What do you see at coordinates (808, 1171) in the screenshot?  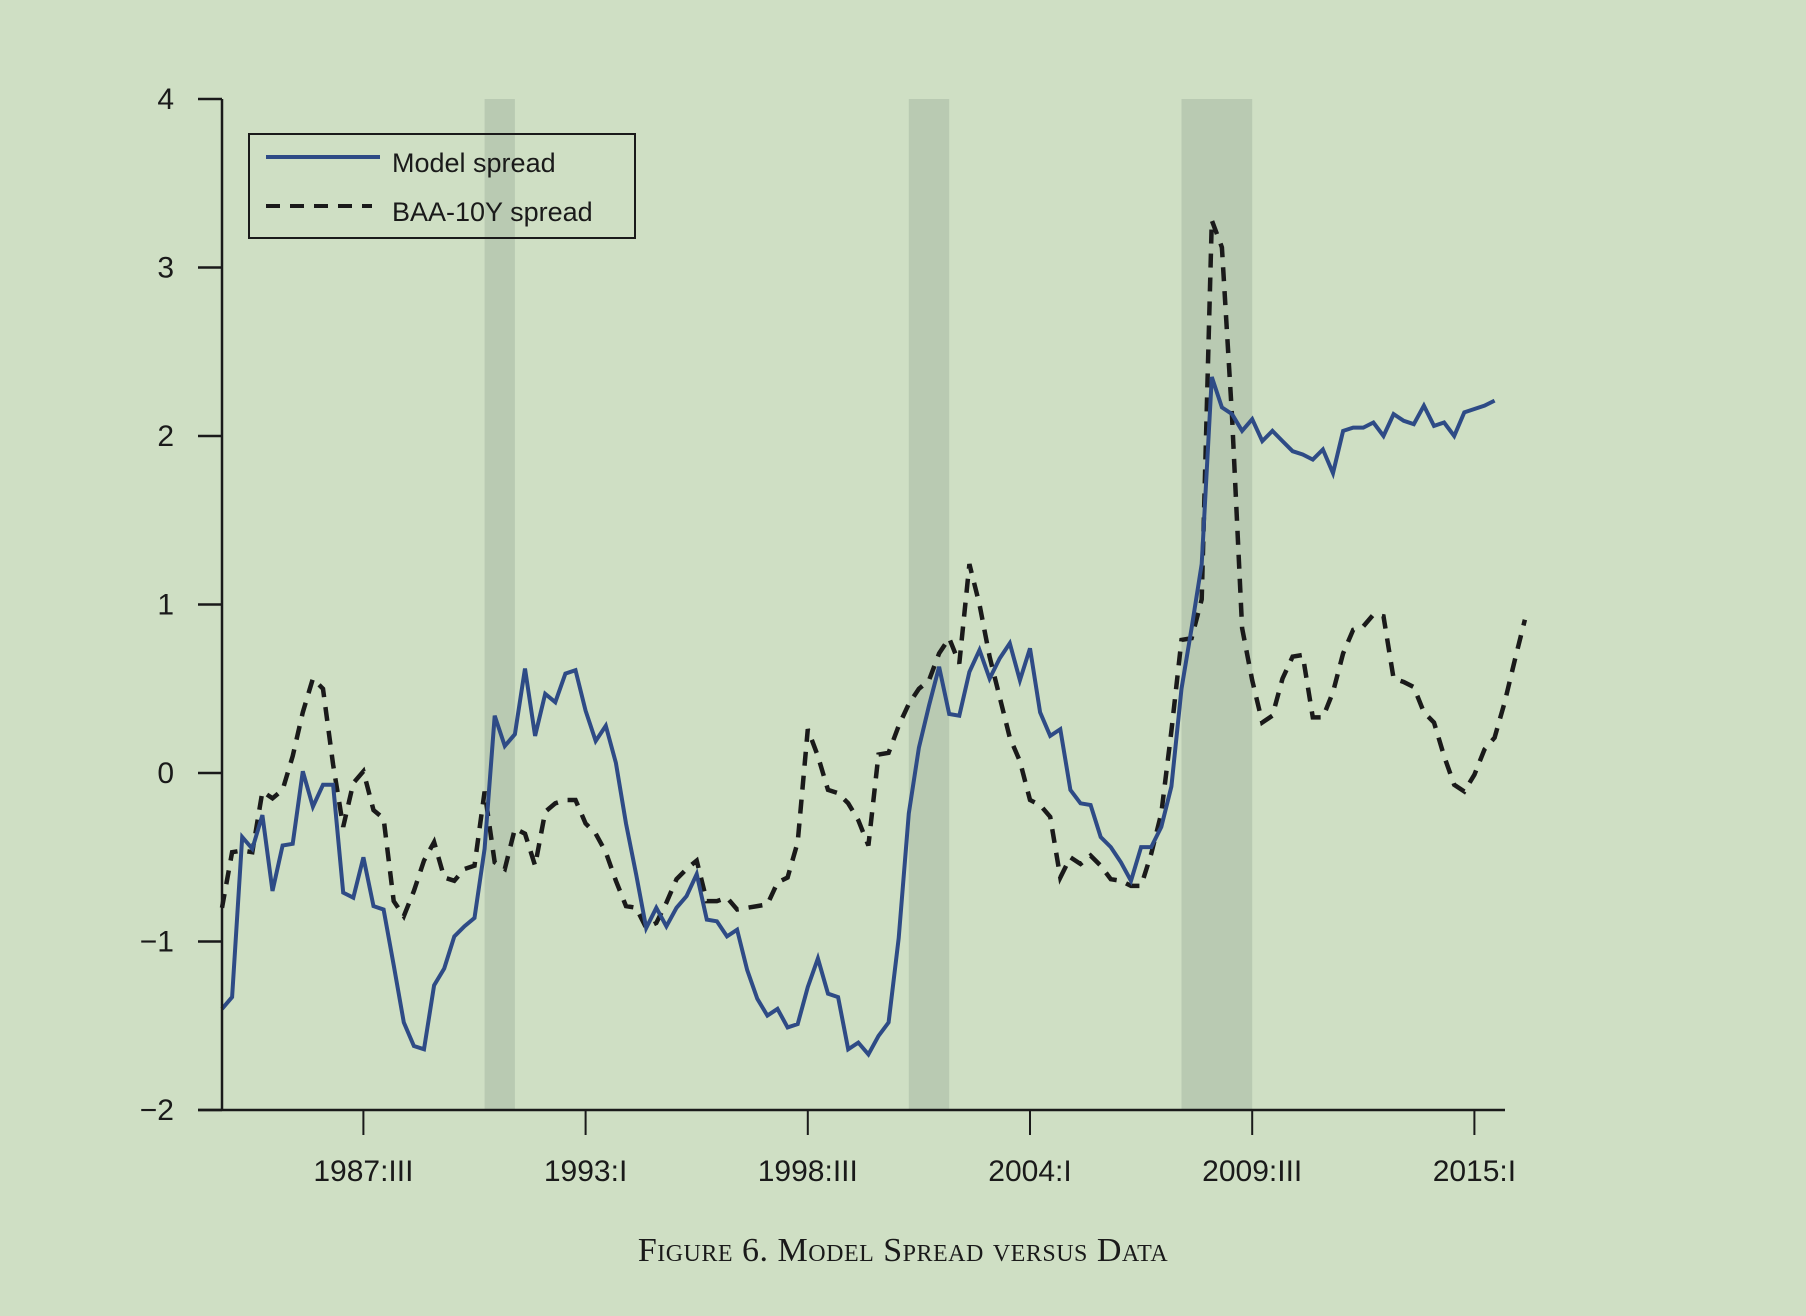 I see `x-tick-label: 1998:III` at bounding box center [808, 1171].